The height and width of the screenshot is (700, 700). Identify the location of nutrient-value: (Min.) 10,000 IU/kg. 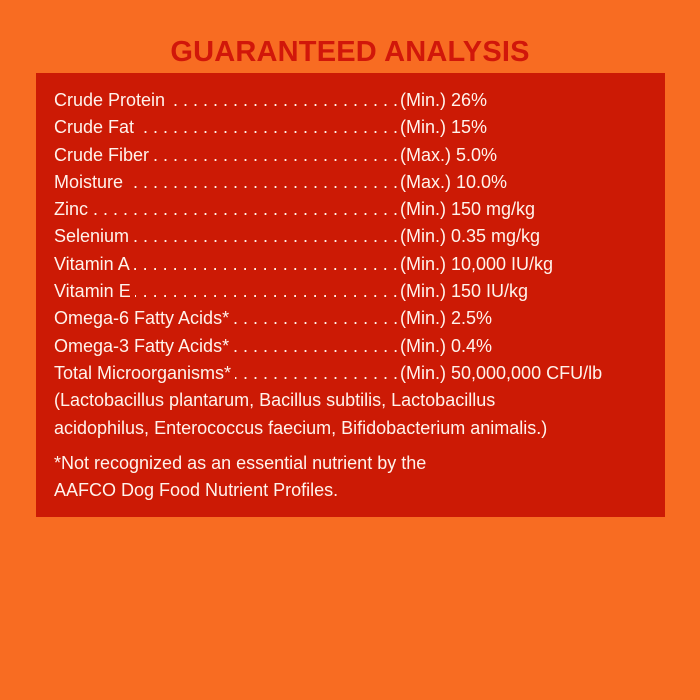
(477, 263).